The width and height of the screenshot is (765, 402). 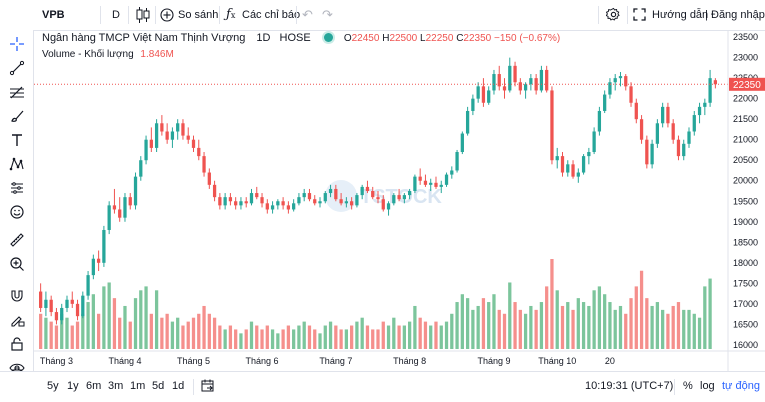 What do you see at coordinates (17, 164) in the screenshot?
I see `pattern-tool` at bounding box center [17, 164].